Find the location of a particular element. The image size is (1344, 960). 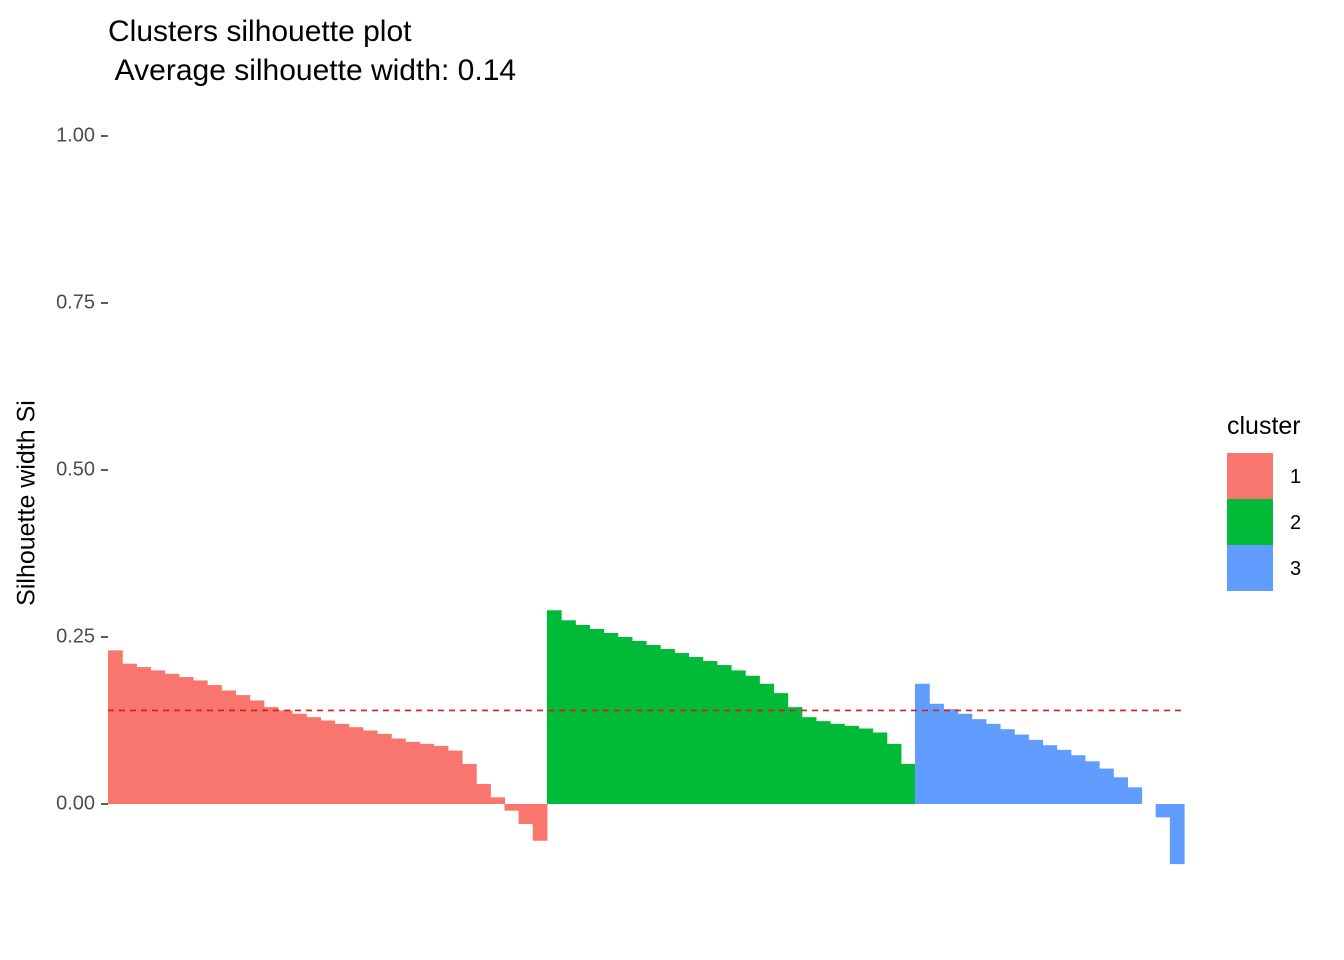

legend-label: 1 is located at coordinates (1296, 477).